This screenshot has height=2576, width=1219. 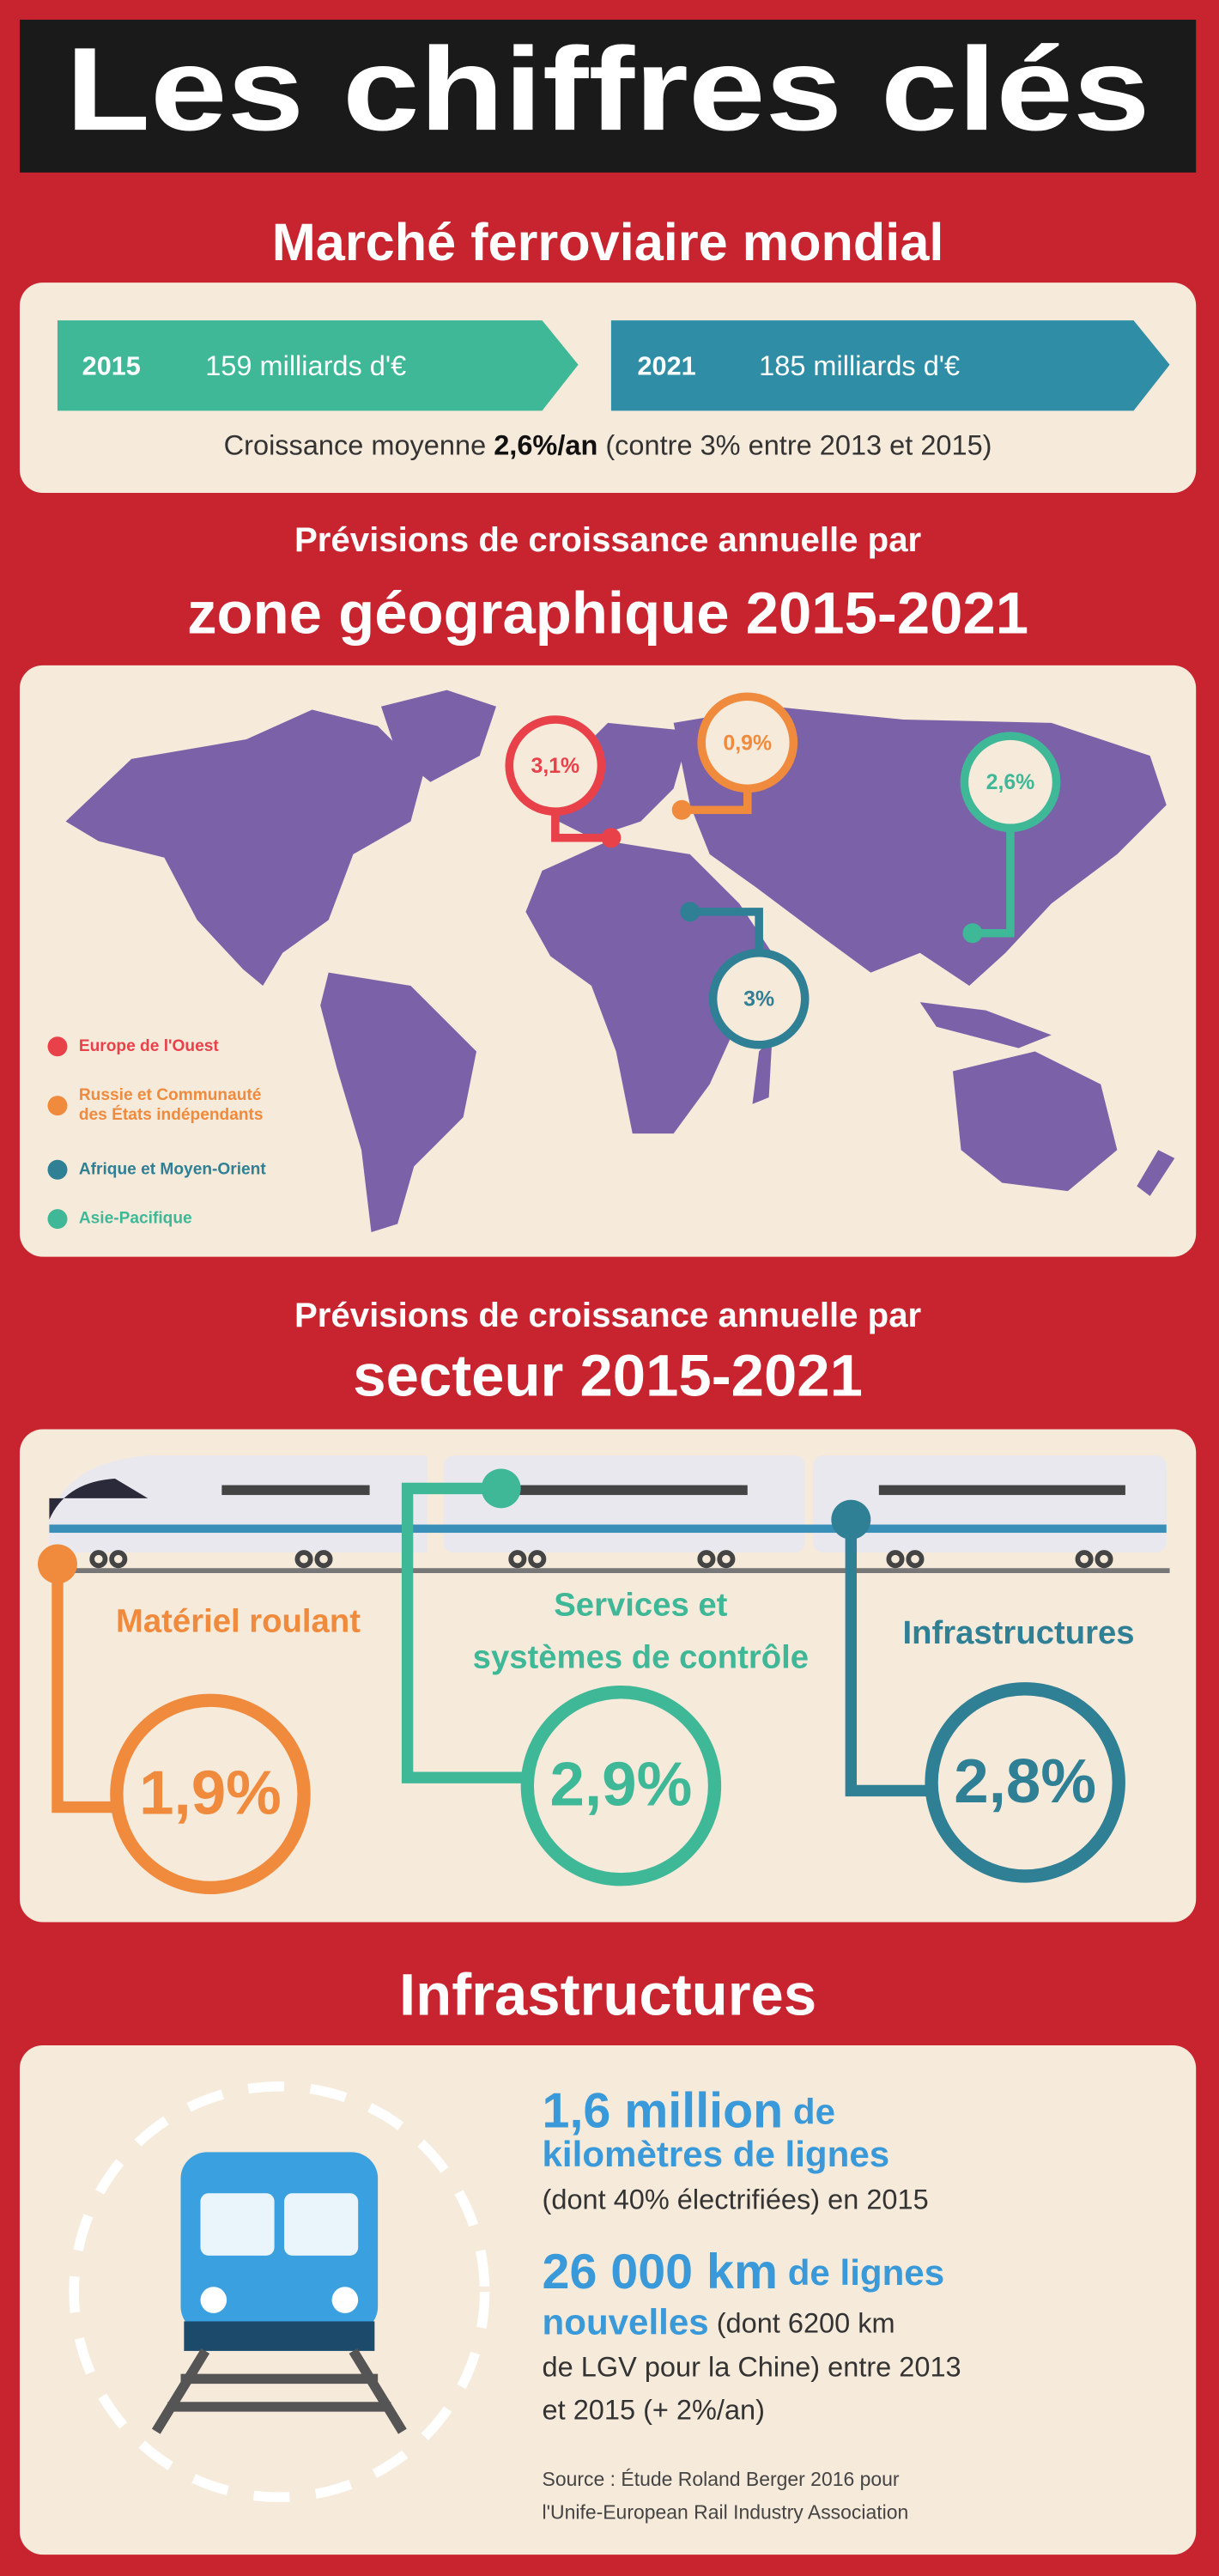 What do you see at coordinates (626, 2321) in the screenshot?
I see `fact-text: nouvelles` at bounding box center [626, 2321].